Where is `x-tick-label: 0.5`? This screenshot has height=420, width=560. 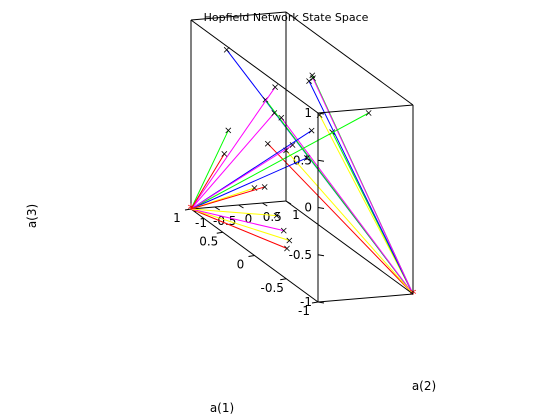 x-tick-label: 0.5 is located at coordinates (208, 241).